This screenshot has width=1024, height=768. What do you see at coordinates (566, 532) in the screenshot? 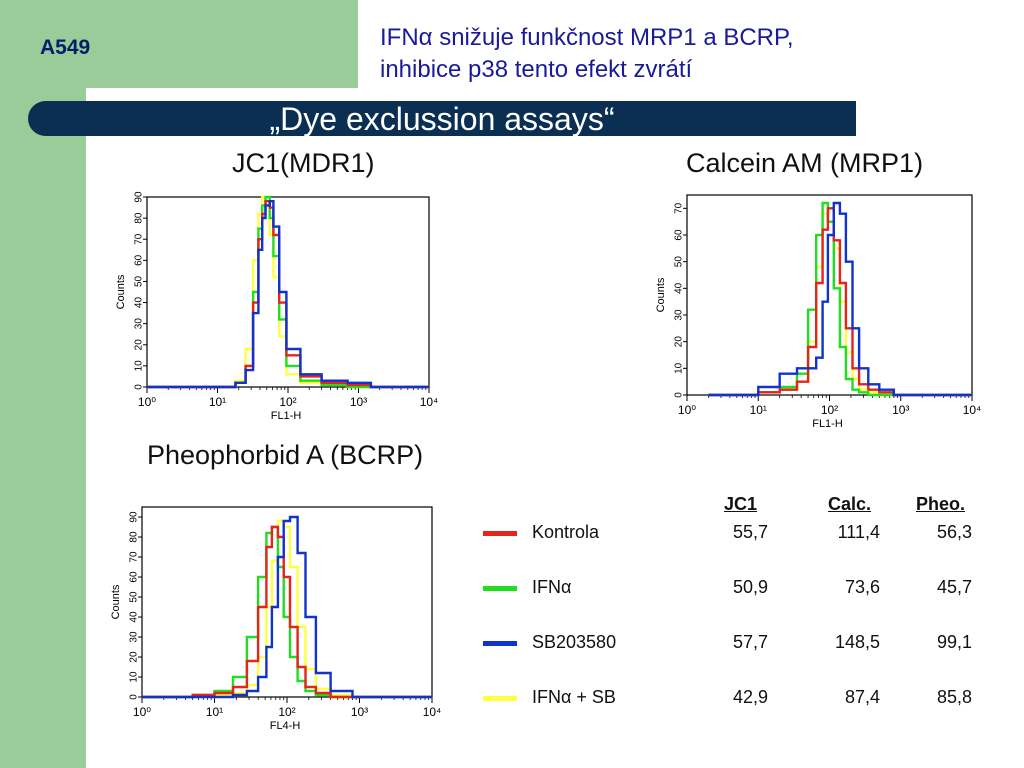
I see `legend-label: Kontrola` at bounding box center [566, 532].